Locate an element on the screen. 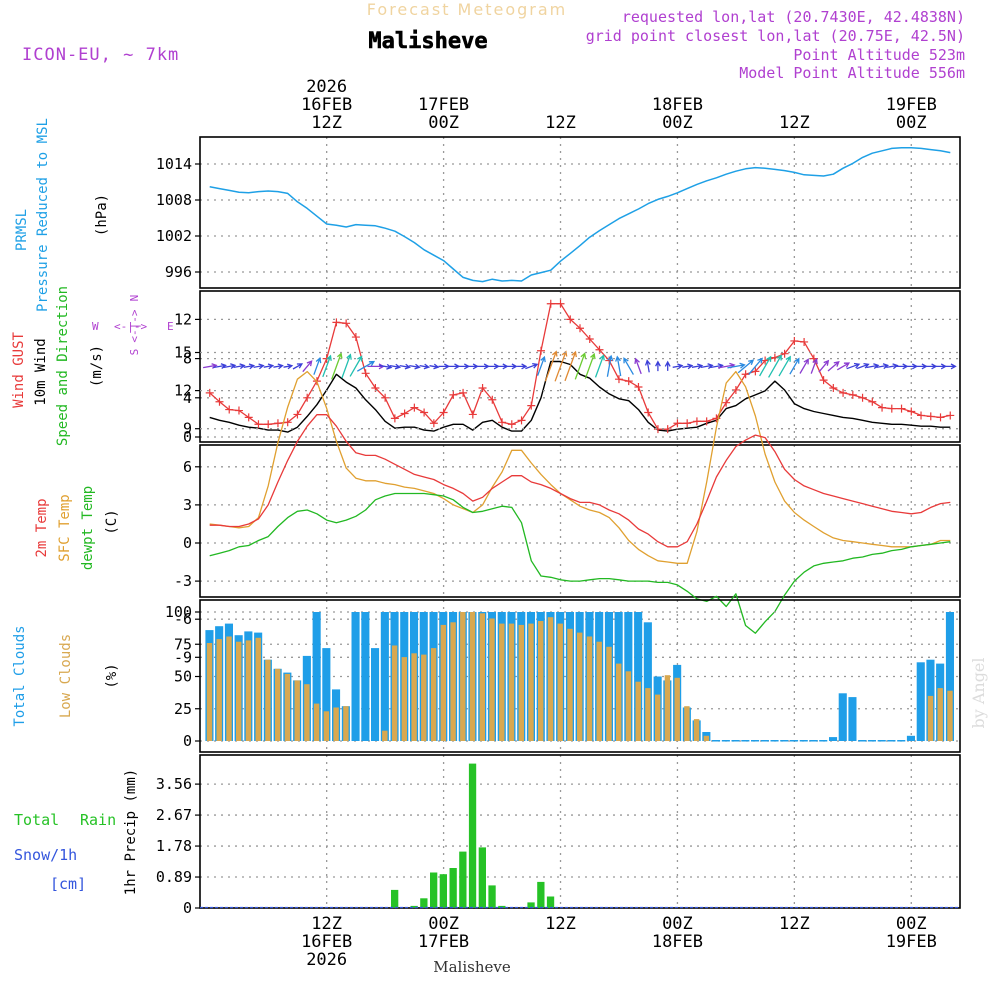 The width and height of the screenshot is (1000, 1000). bottom-time-label: 12Z is located at coordinates (794, 924).